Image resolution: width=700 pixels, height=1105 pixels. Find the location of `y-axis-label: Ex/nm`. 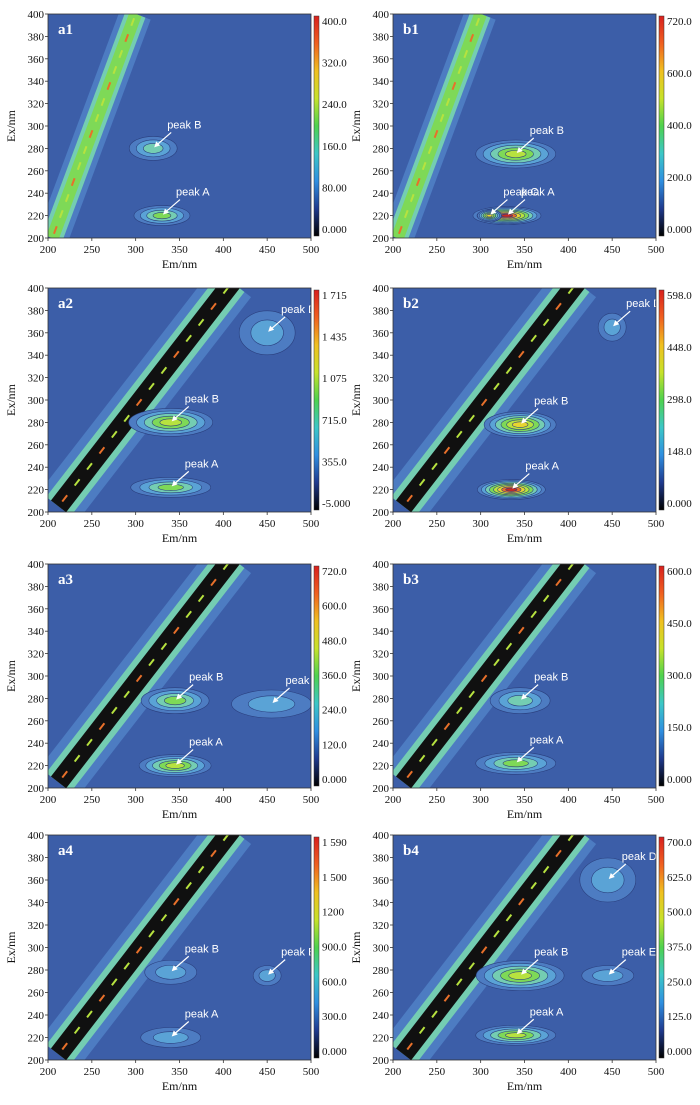

y-axis-label: Ex/nm is located at coordinates (11, 399).